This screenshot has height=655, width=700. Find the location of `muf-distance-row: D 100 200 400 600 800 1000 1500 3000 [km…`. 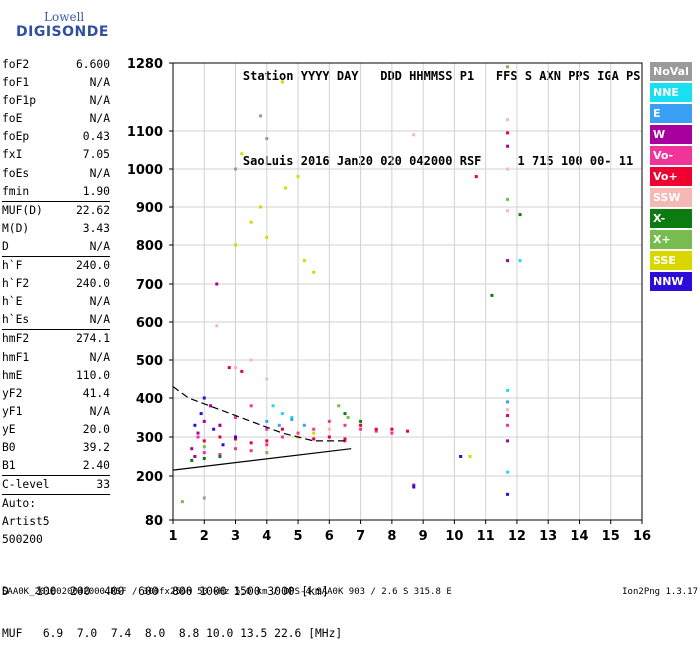

muf-distance-row: D 100 200 400 600 800 1000 1500 3000 [km… is located at coordinates (172, 592).